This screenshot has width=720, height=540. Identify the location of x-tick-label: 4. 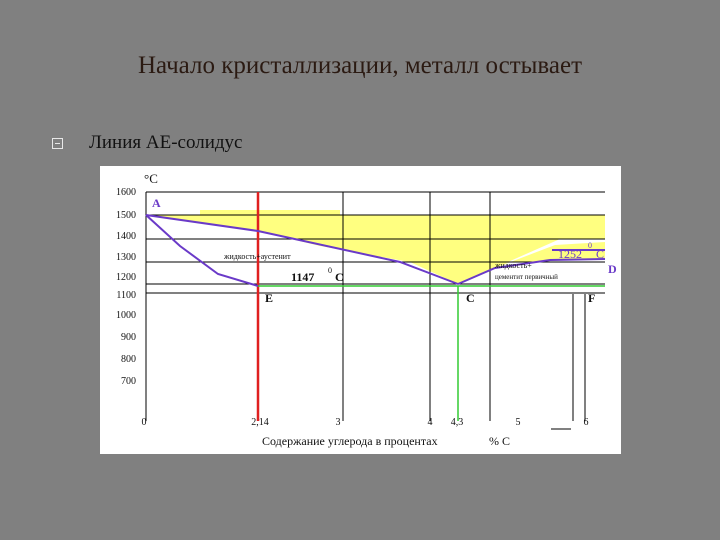
(430, 422).